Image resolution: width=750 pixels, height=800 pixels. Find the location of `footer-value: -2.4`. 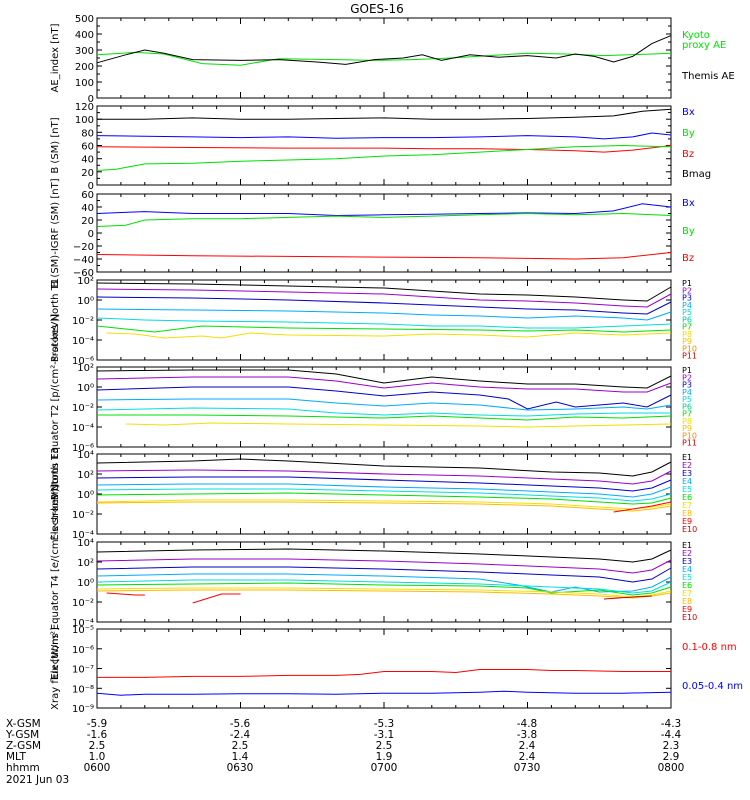

footer-value: -2.4 is located at coordinates (240, 735).